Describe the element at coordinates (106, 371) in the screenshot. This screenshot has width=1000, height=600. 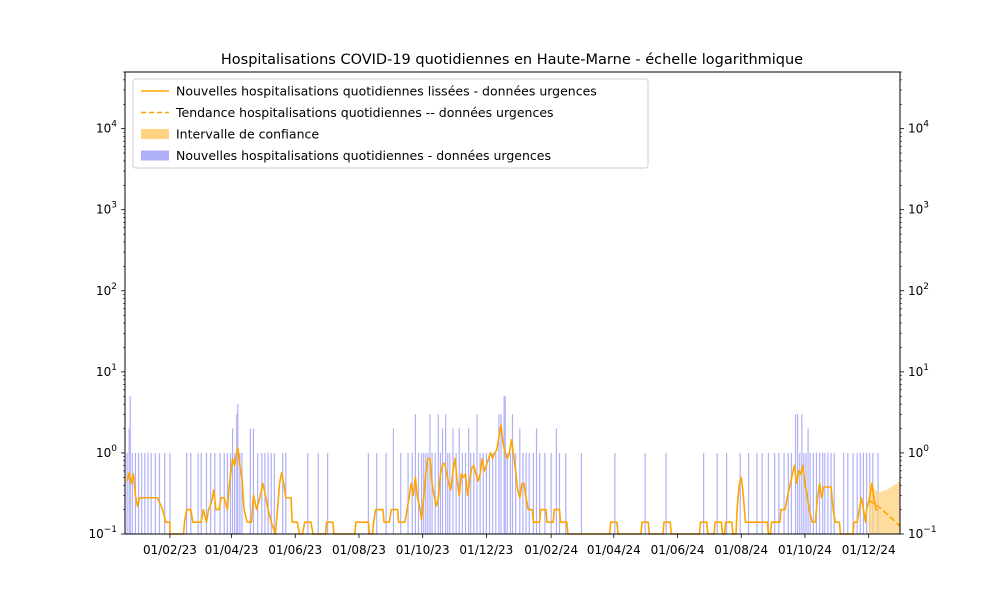
I see `y-tick-label-left: 10¹` at that location.